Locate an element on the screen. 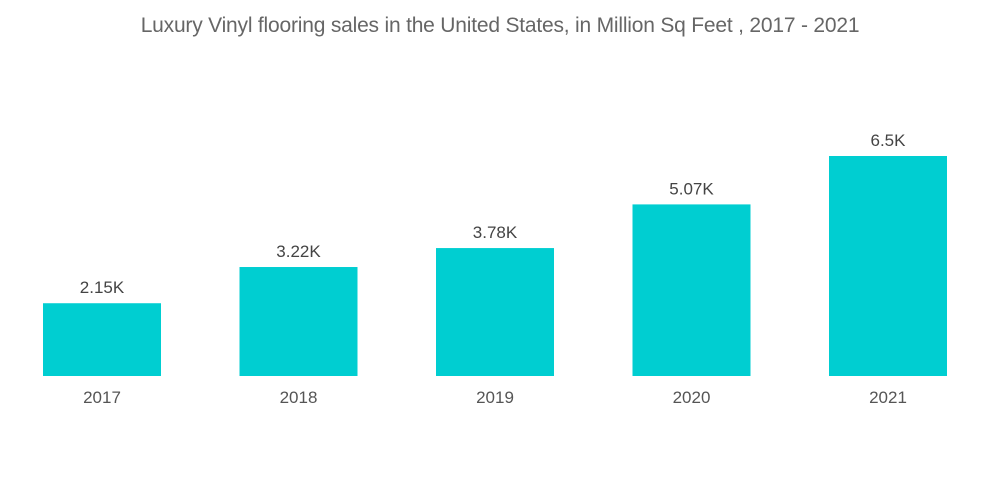 Image resolution: width=1000 pixels, height=504 pixels. data-label-2020: 5.07K is located at coordinates (691, 188).